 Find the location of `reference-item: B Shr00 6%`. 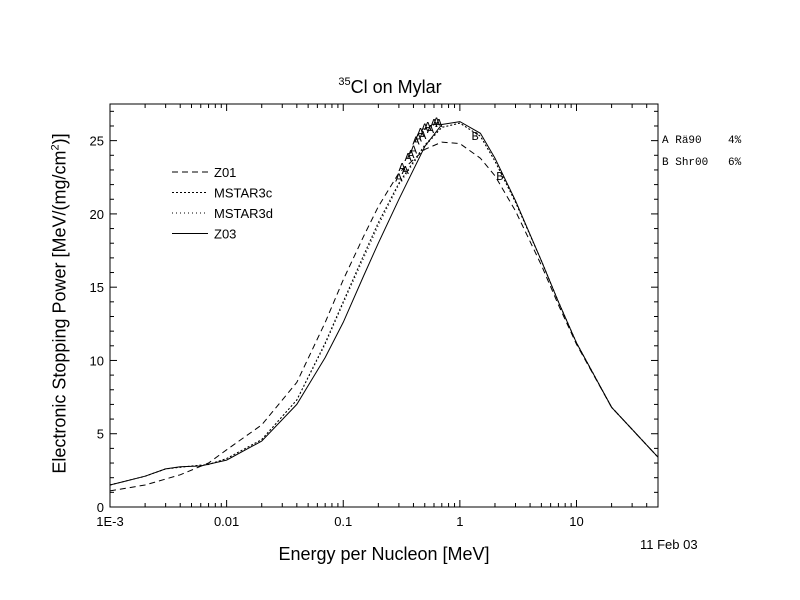

reference-item: B Shr00 6% is located at coordinates (701, 163).